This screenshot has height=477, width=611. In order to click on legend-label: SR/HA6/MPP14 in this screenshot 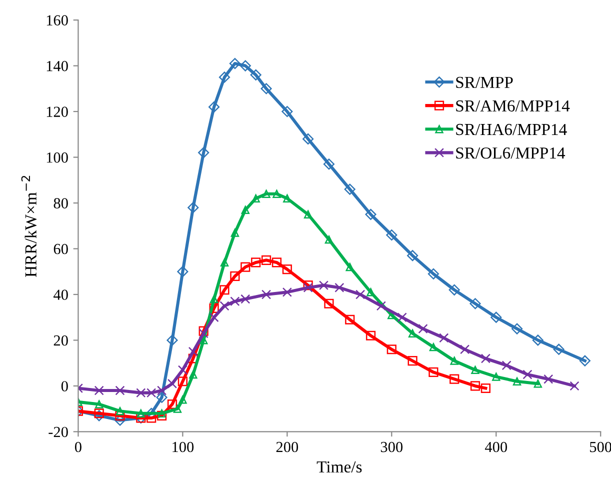, I will do `click(511, 130)`.